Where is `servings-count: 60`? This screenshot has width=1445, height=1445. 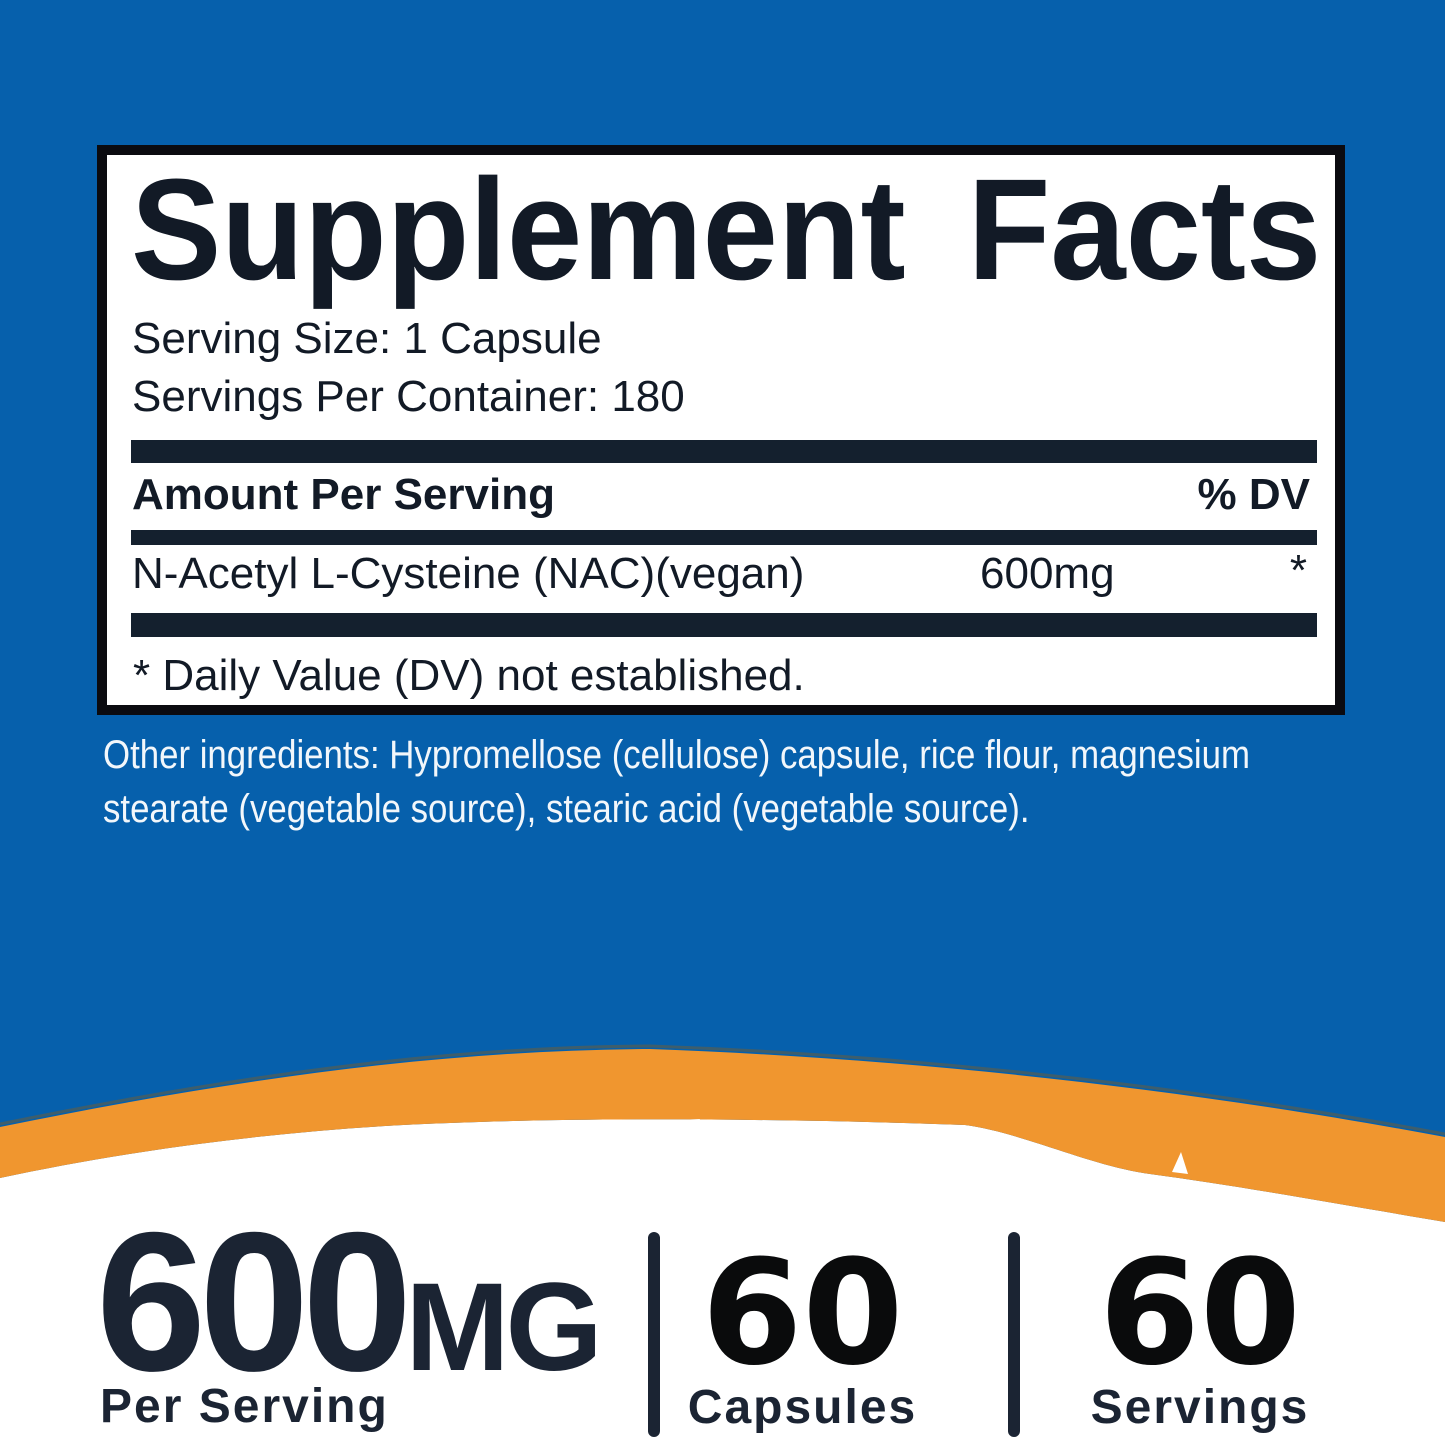 servings-count: 60 is located at coordinates (1200, 1313).